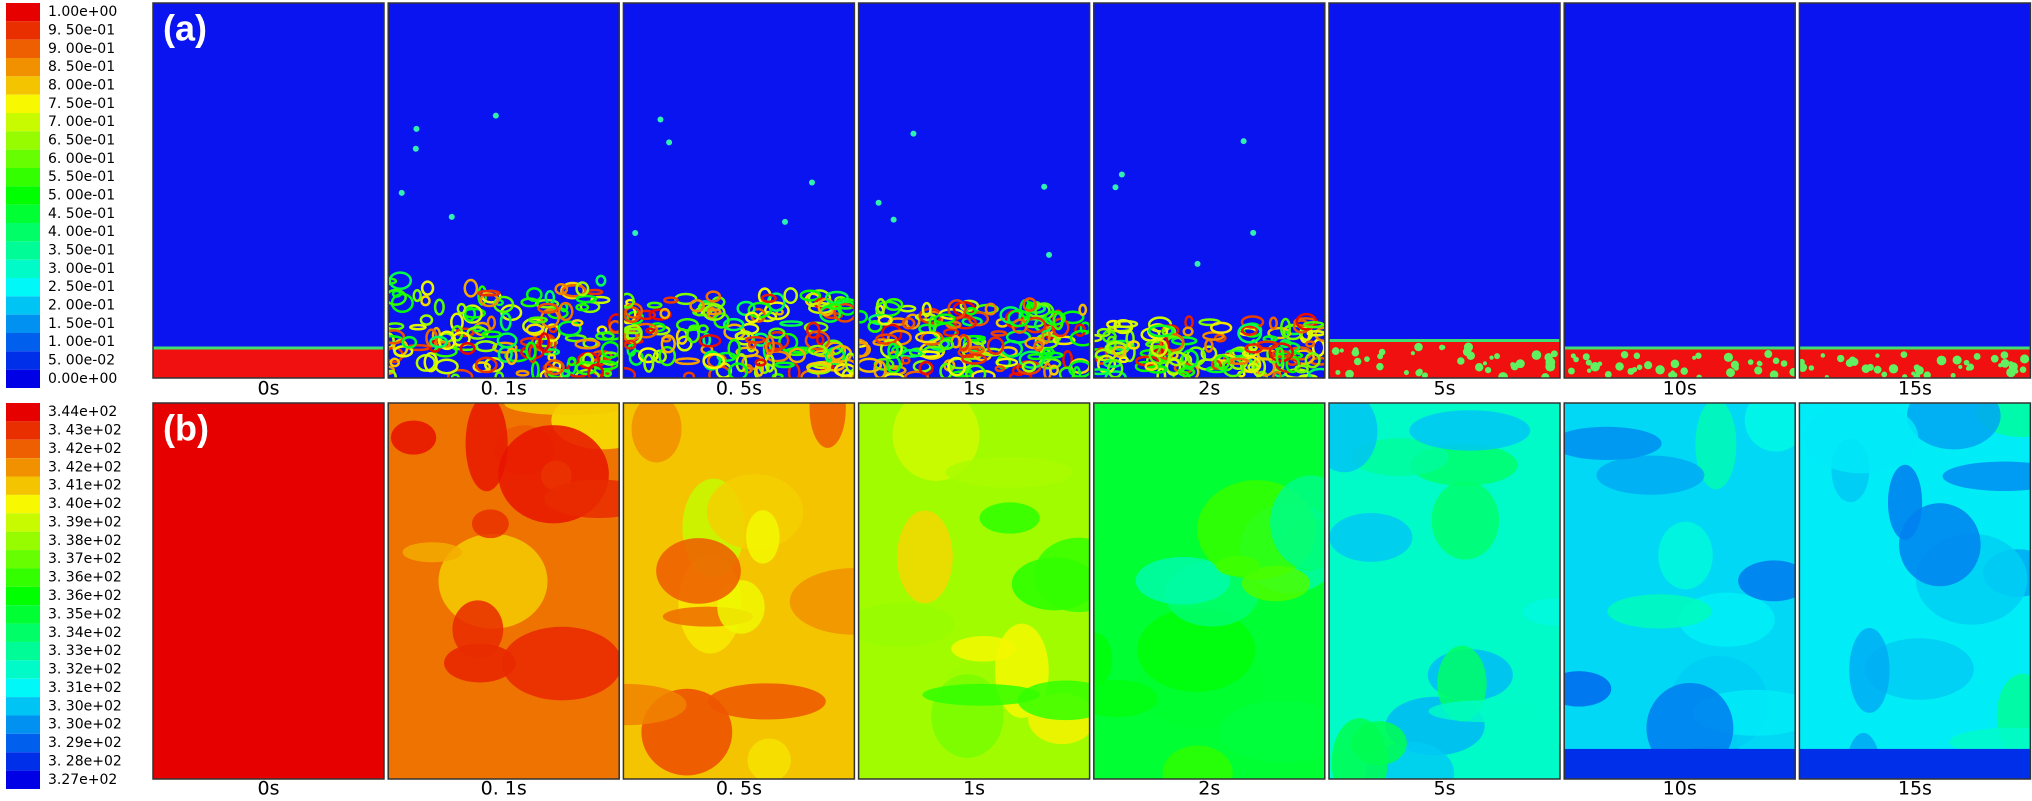 This screenshot has height=801, width=2032. What do you see at coordinates (85, 486) in the screenshot?
I see `colorbar-label: 3. 41e+02` at bounding box center [85, 486].